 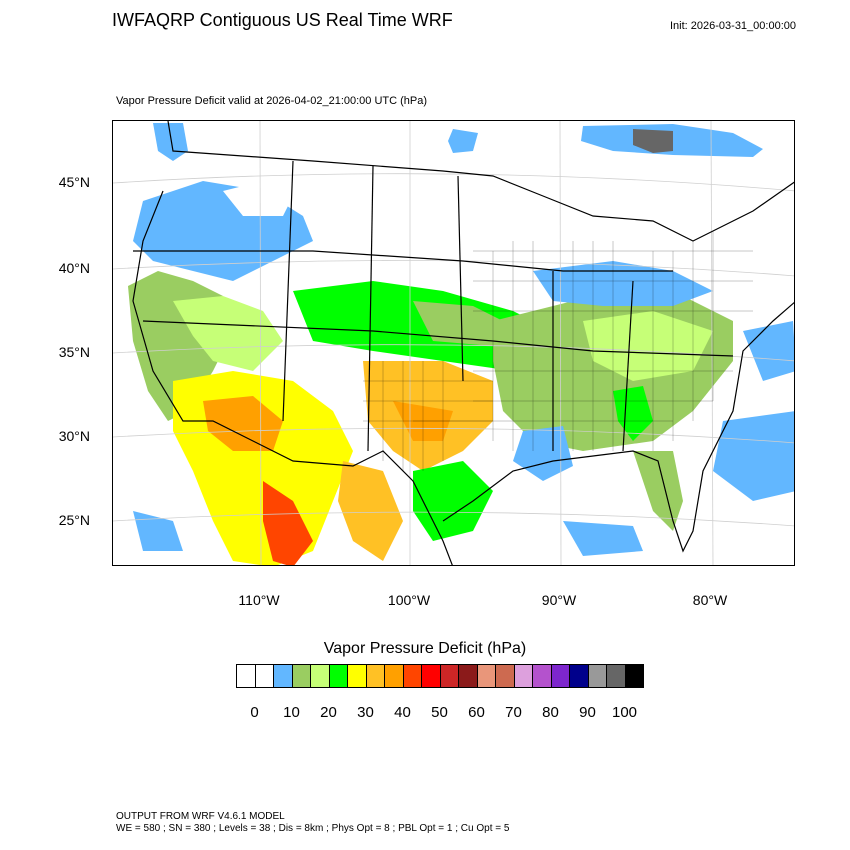 I want to click on lat-label-40: 40°N, so click(x=74, y=268).